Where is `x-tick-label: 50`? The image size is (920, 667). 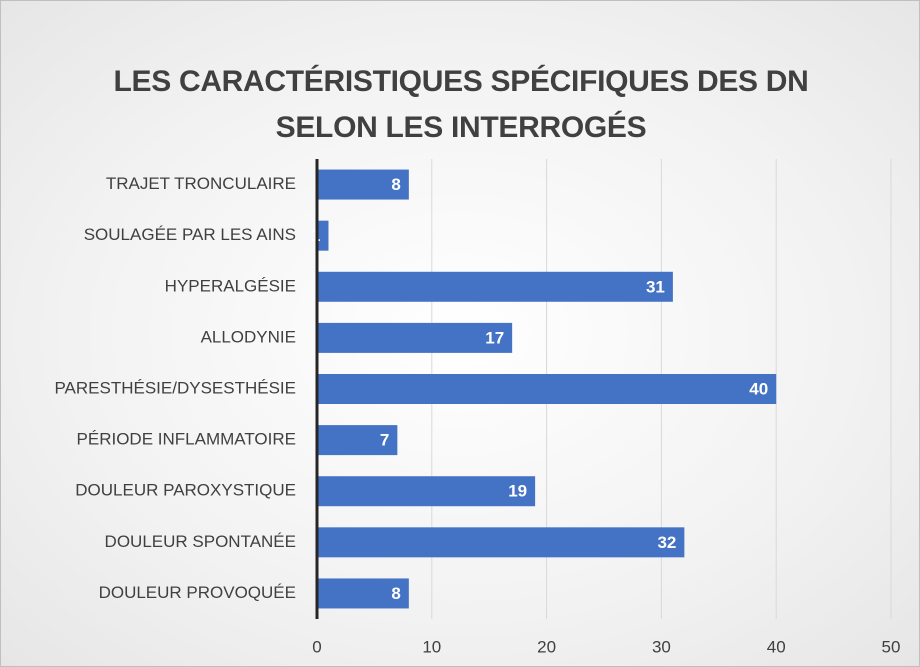
x-tick-label: 50 is located at coordinates (891, 646).